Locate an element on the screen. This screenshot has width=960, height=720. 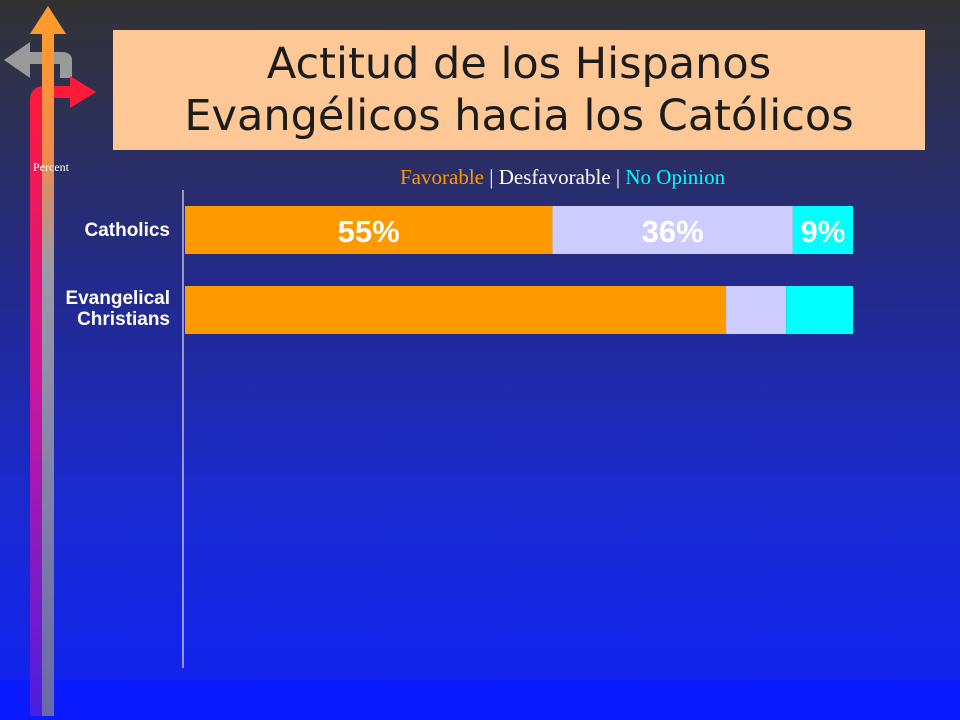
bar-value-label: 55% is located at coordinates (369, 231).